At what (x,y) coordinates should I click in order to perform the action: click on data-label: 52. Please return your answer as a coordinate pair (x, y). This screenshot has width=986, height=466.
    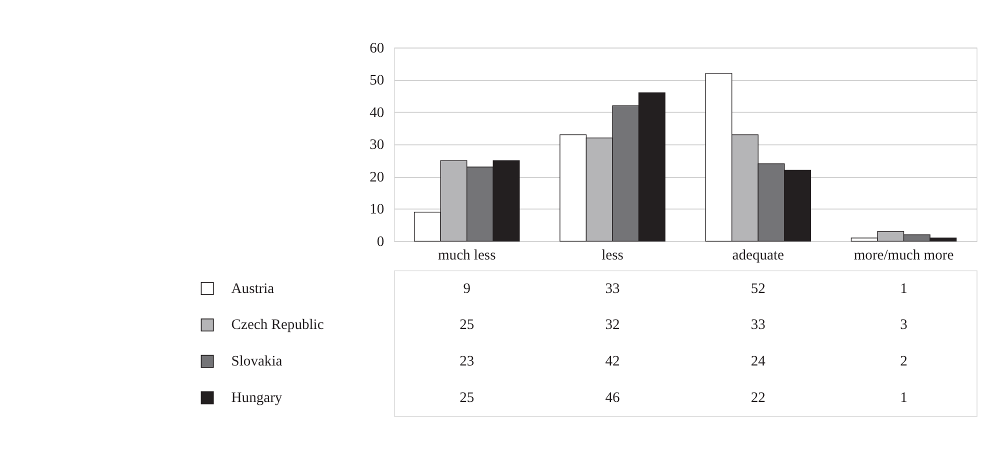
    Looking at the image, I should click on (758, 288).